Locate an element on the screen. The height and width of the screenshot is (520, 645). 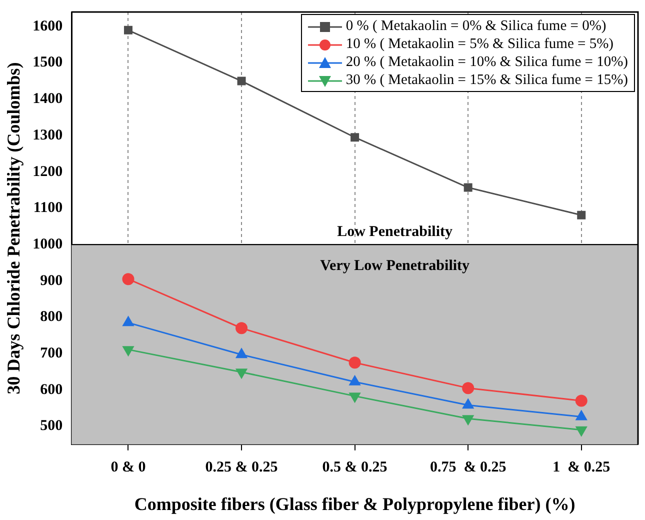
y-tick-label: 1600 is located at coordinates (47, 26).